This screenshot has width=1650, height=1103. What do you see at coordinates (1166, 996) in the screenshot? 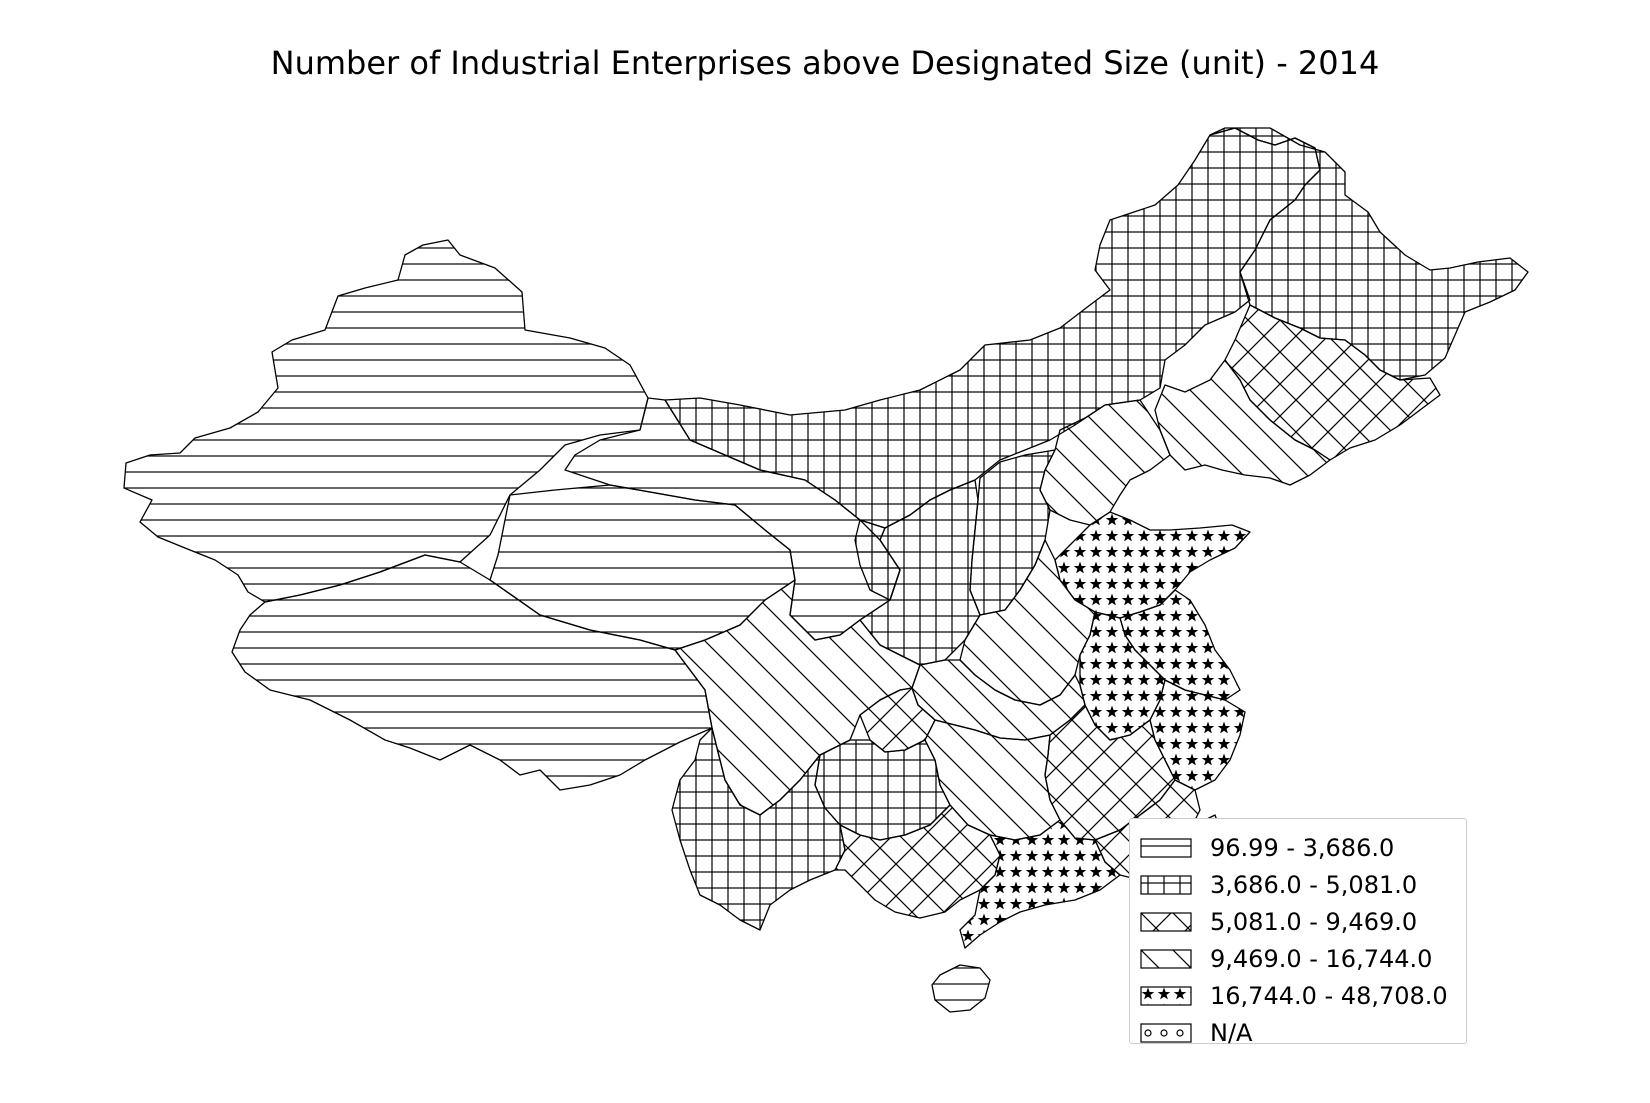
I see `stars-swatch-icon` at bounding box center [1166, 996].